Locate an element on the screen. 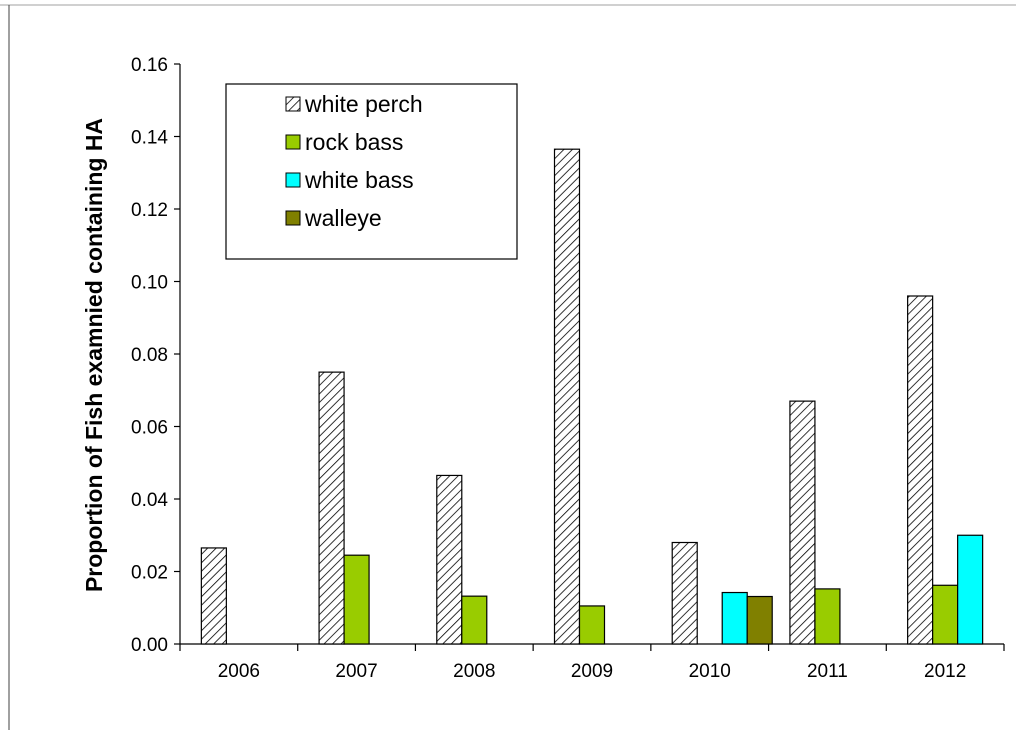 This screenshot has height=730, width=1016. legend-label-walleye: walleye is located at coordinates (343, 218).